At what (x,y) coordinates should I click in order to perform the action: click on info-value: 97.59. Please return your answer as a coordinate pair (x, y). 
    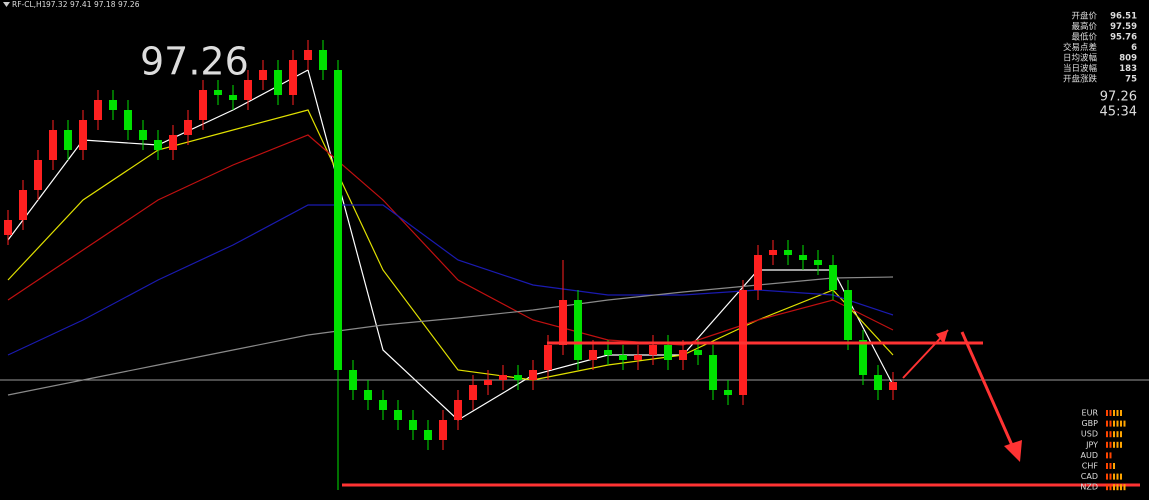
    Looking at the image, I should click on (1123, 27).